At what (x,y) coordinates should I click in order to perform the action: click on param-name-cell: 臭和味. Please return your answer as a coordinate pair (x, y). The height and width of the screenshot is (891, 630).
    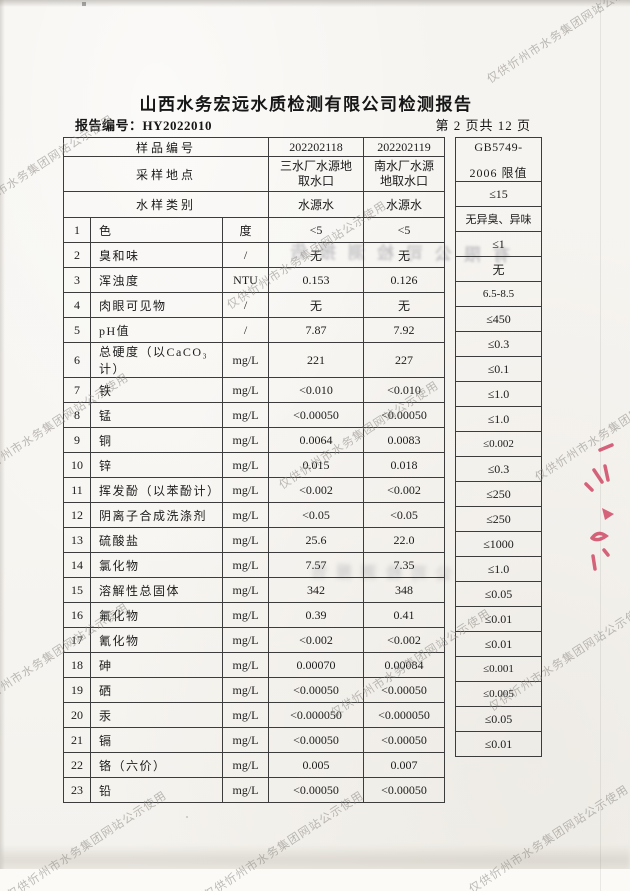
    Looking at the image, I should click on (156, 255).